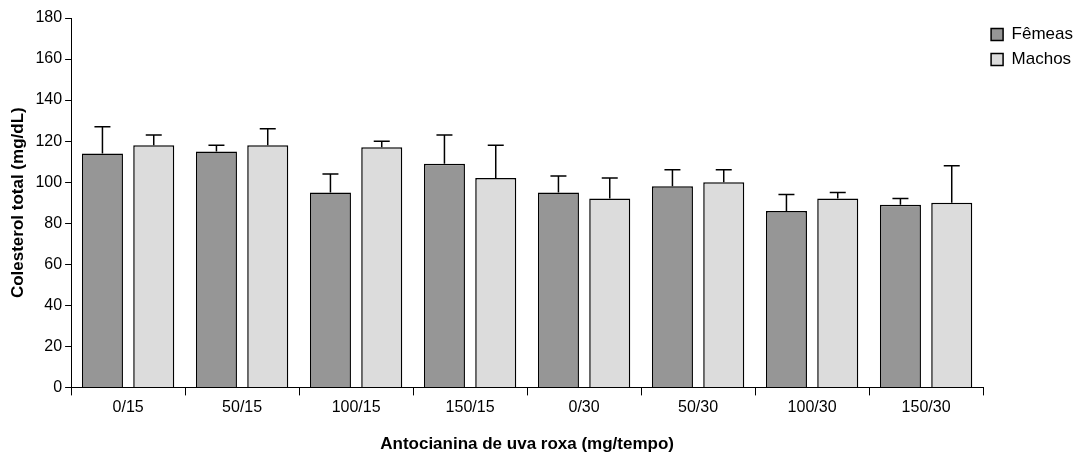  Describe the element at coordinates (49, 181) in the screenshot. I see `y-tick-label: 100` at that location.